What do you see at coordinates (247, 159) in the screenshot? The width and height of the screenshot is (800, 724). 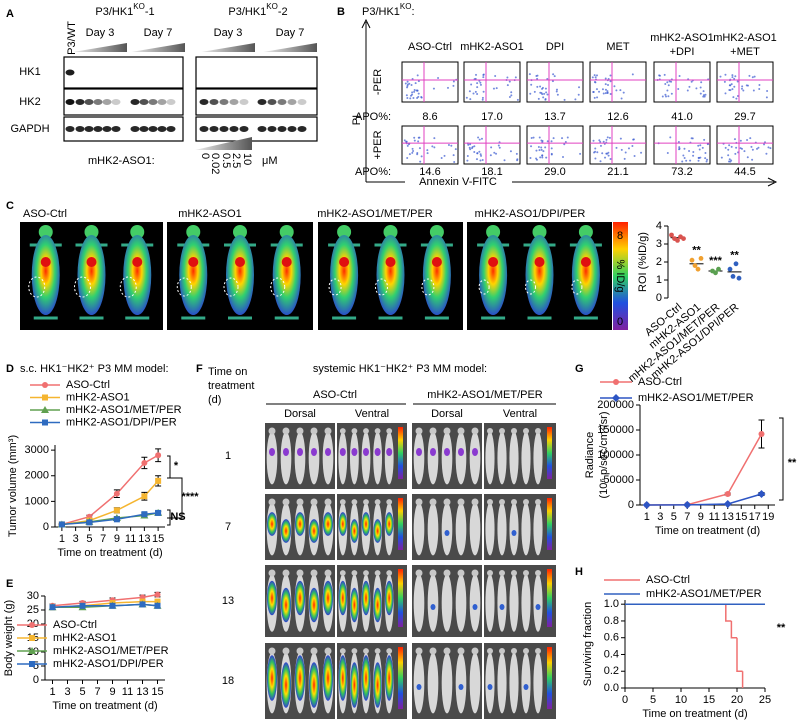 I see `dose-label: 10` at bounding box center [247, 159].